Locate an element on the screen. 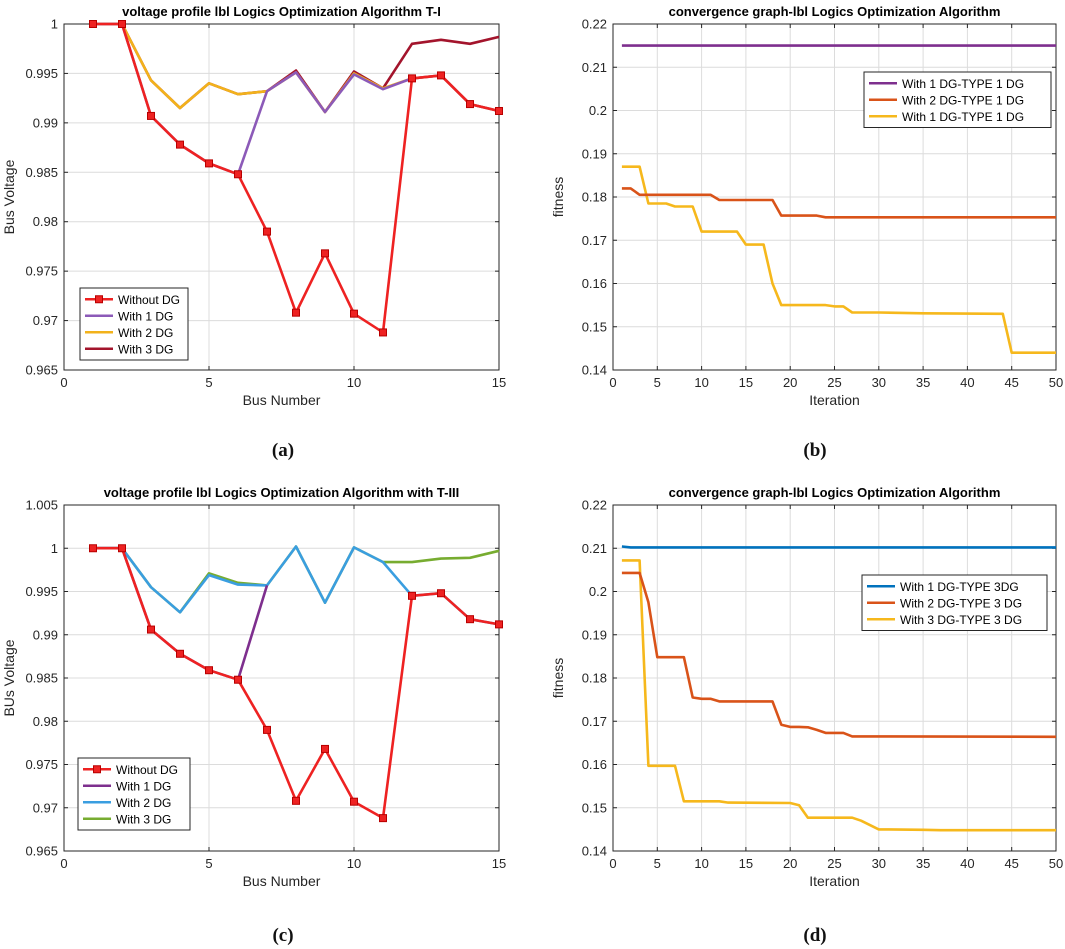  legend-entry-2: With 2 DG is located at coordinates (145, 333).